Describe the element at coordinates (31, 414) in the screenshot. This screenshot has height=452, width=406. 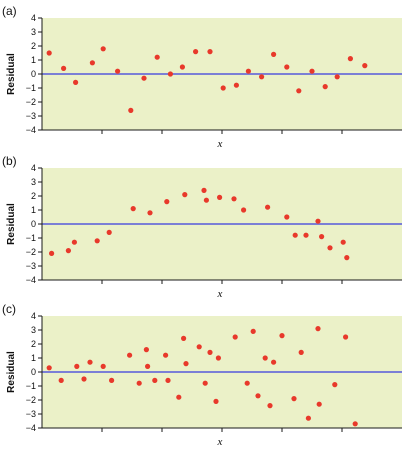
I see `y-tick-label: −3` at that location.